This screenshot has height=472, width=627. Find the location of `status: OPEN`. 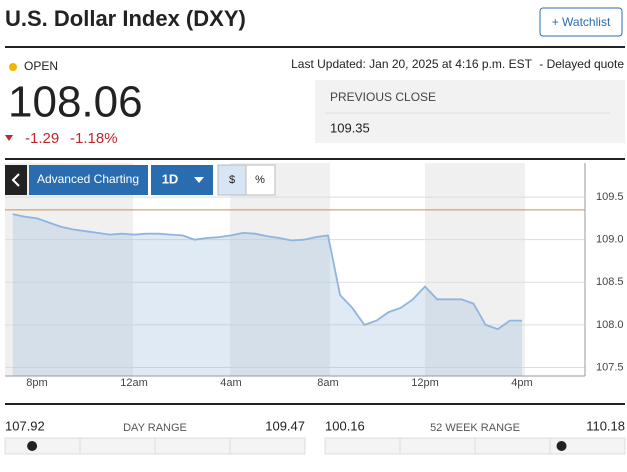

status: OPEN is located at coordinates (41, 66).